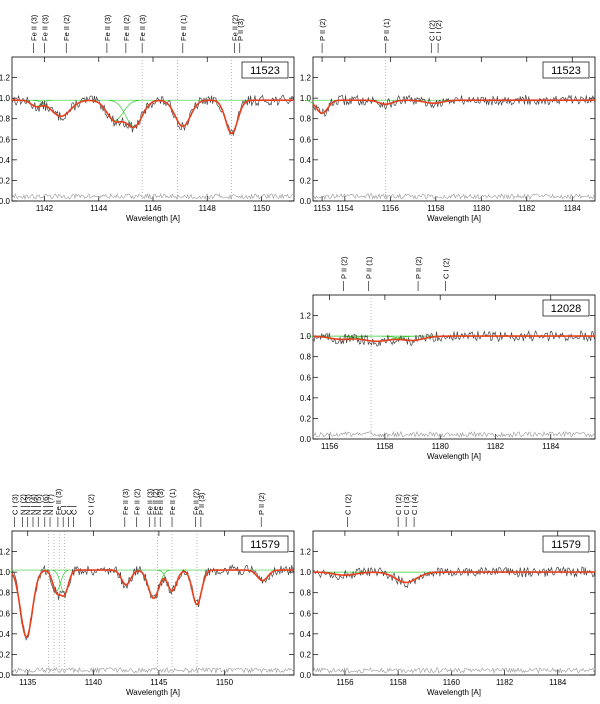 Image resolution: width=600 pixels, height=704 pixels. What do you see at coordinates (159, 682) in the screenshot?
I see `x-tick-label: 1145` at bounding box center [159, 682].